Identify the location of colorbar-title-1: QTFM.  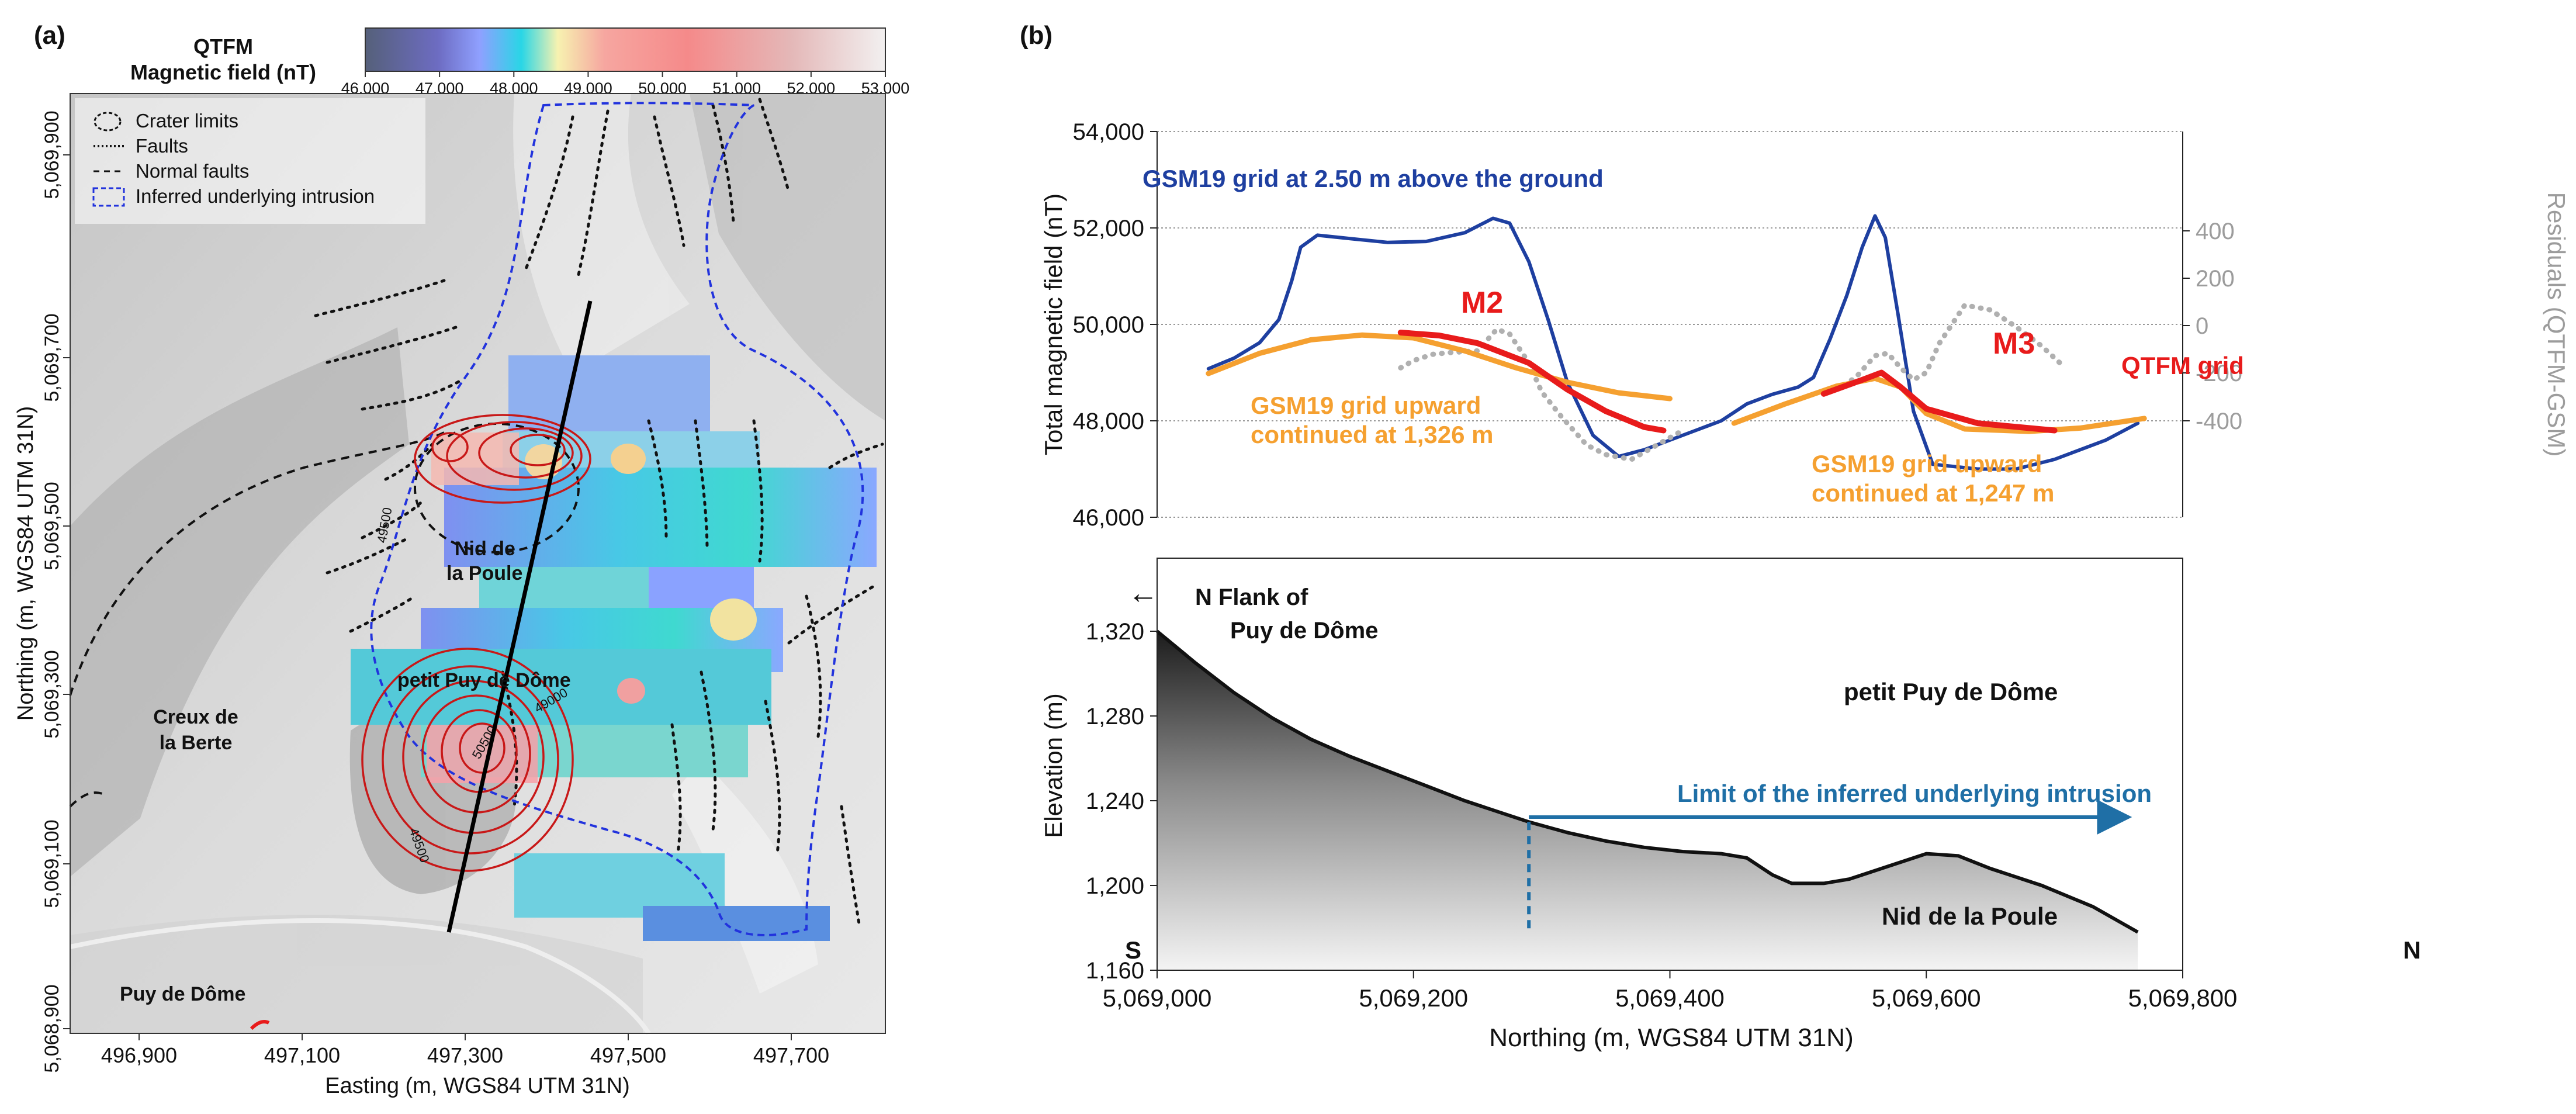
(223, 46).